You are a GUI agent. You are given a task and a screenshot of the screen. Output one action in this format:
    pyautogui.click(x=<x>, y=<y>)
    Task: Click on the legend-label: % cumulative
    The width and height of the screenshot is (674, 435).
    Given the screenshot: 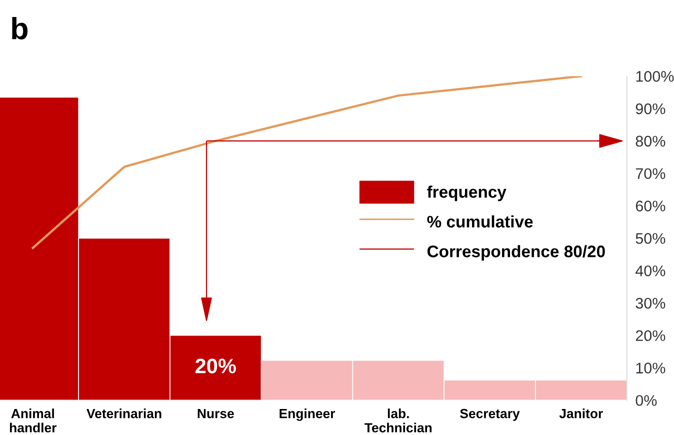 What is the action you would take?
    pyautogui.click(x=480, y=221)
    